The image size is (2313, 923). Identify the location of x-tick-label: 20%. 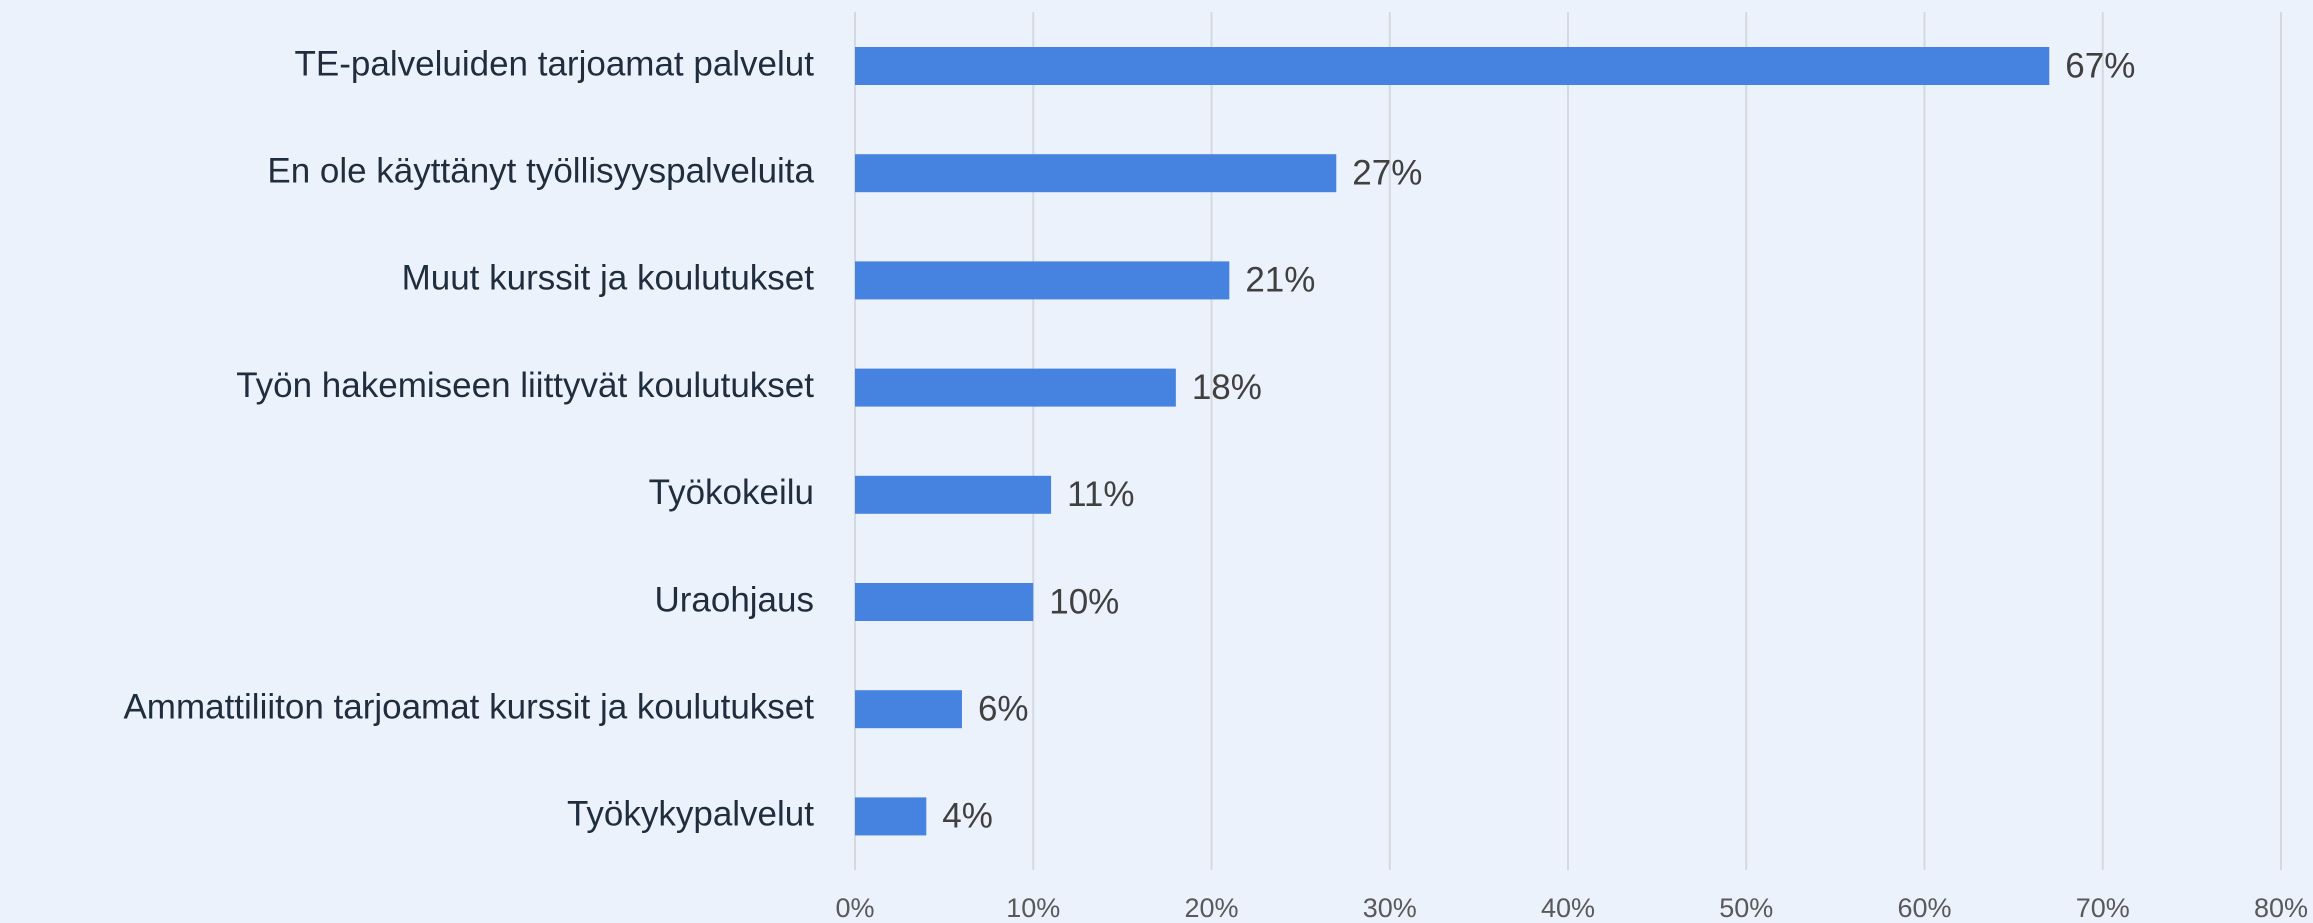
(1211, 908).